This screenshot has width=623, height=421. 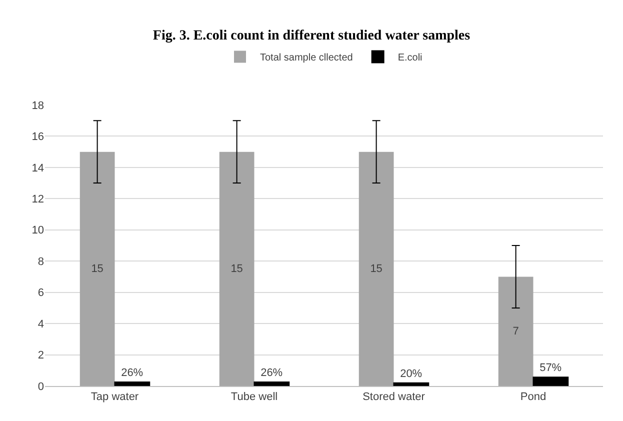 I want to click on x-tick-label: Tap water, so click(x=114, y=397).